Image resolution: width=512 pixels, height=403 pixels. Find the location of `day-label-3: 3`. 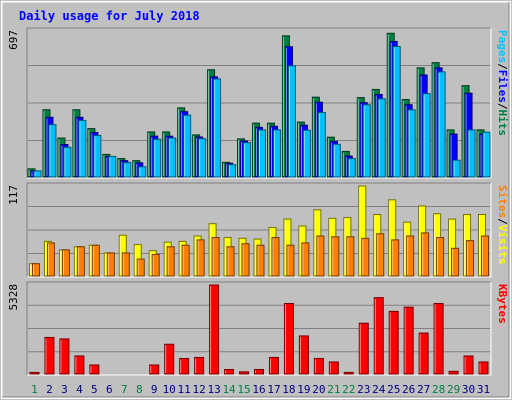

day-label-3: 3 is located at coordinates (64, 389).